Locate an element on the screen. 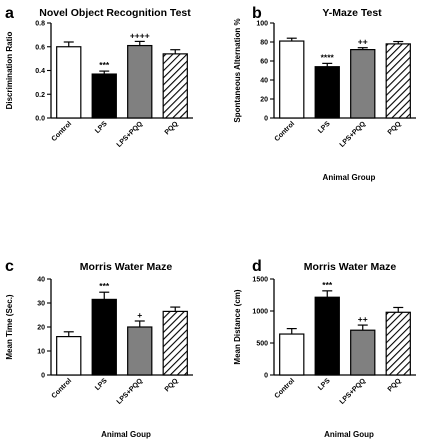  chart-title: Novel Object Recognition Test is located at coordinates (115, 13).